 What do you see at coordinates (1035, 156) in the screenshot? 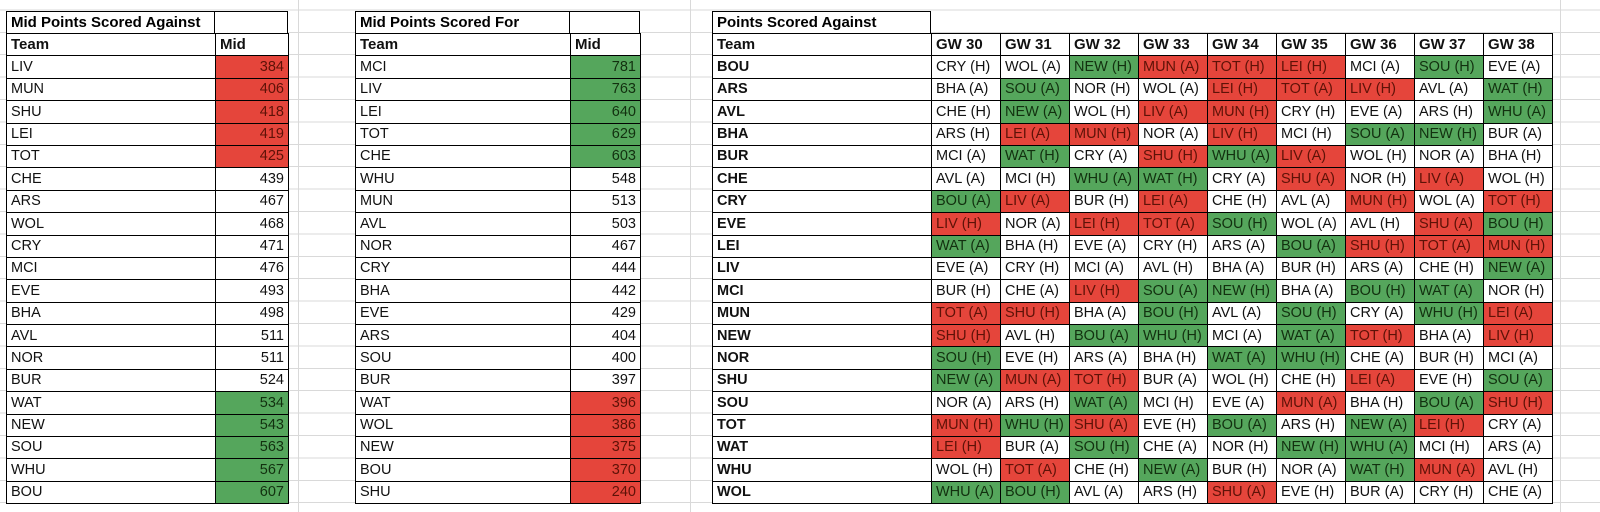
I see `fixture-cell: WAT (H)` at bounding box center [1035, 156].